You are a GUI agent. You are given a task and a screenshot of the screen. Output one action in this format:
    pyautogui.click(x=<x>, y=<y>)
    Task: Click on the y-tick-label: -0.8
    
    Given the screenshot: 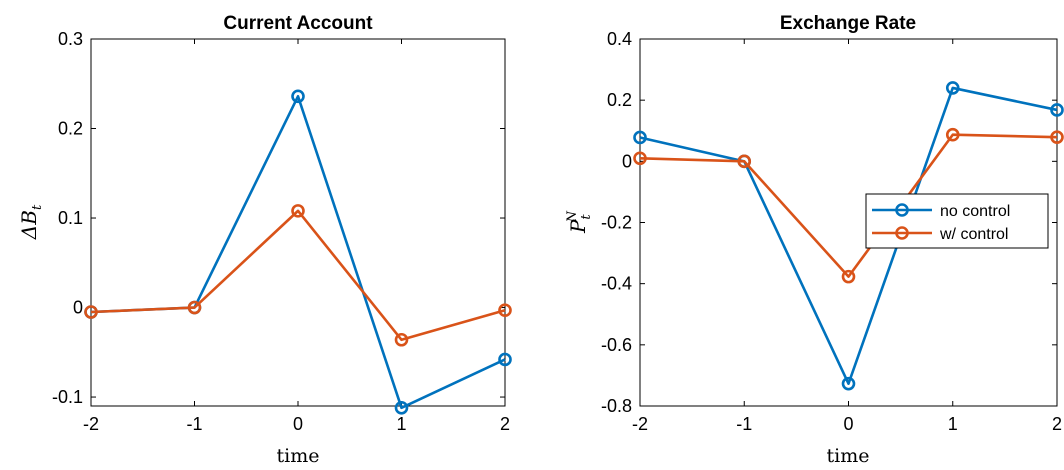 What is the action you would take?
    pyautogui.click(x=616, y=406)
    